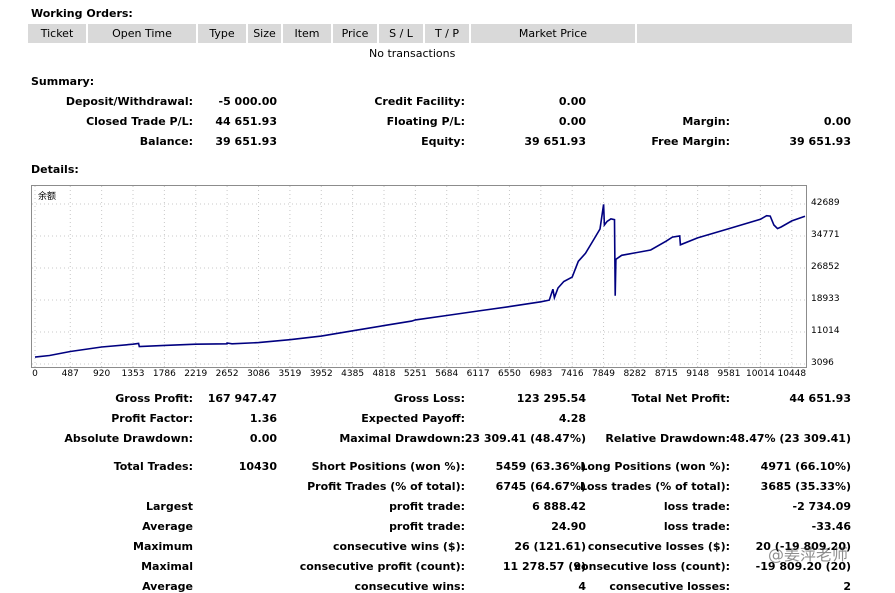 The image size is (895, 593). What do you see at coordinates (837, 121) in the screenshot?
I see `margin-value: 0.00` at bounding box center [837, 121].